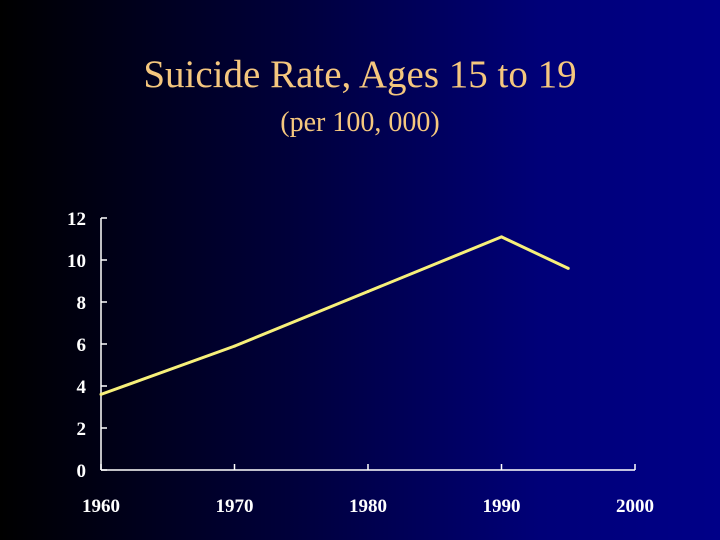 This screenshot has width=720, height=540. Describe the element at coordinates (635, 506) in the screenshot. I see `x-tick-label: 2000` at that location.